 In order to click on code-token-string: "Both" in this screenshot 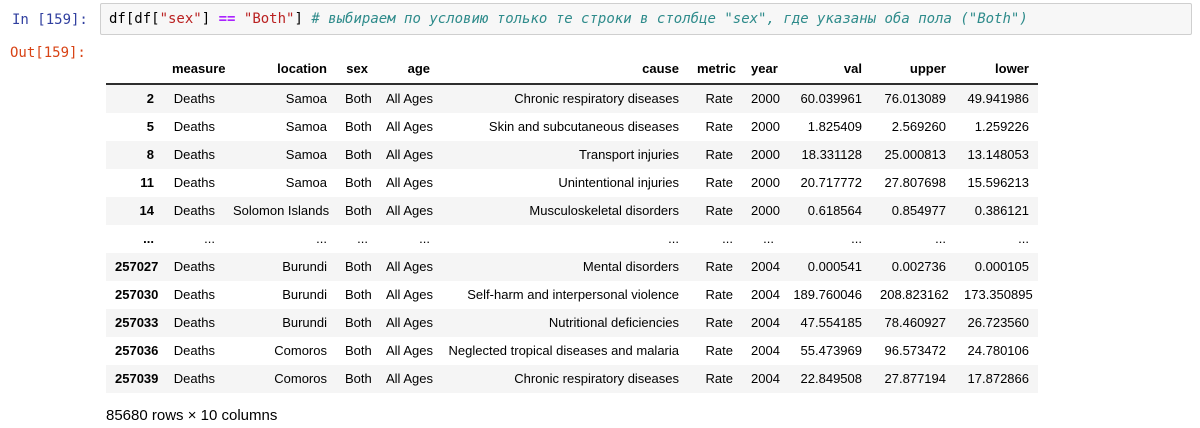, I will do `click(269, 19)`.